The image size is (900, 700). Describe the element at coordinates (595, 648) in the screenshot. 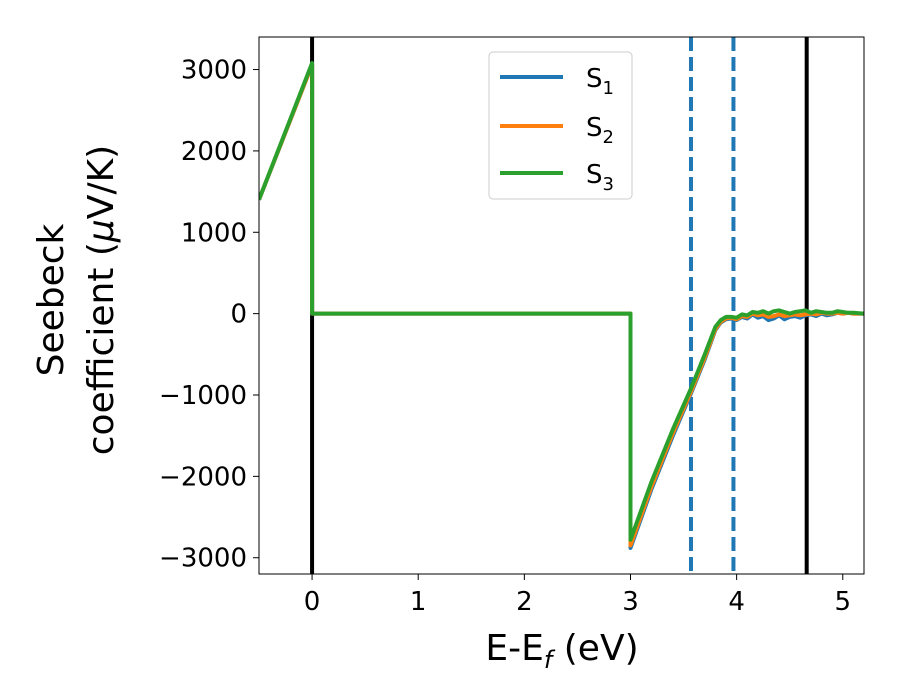

I see `x-axis-label-unit: (eV)` at that location.